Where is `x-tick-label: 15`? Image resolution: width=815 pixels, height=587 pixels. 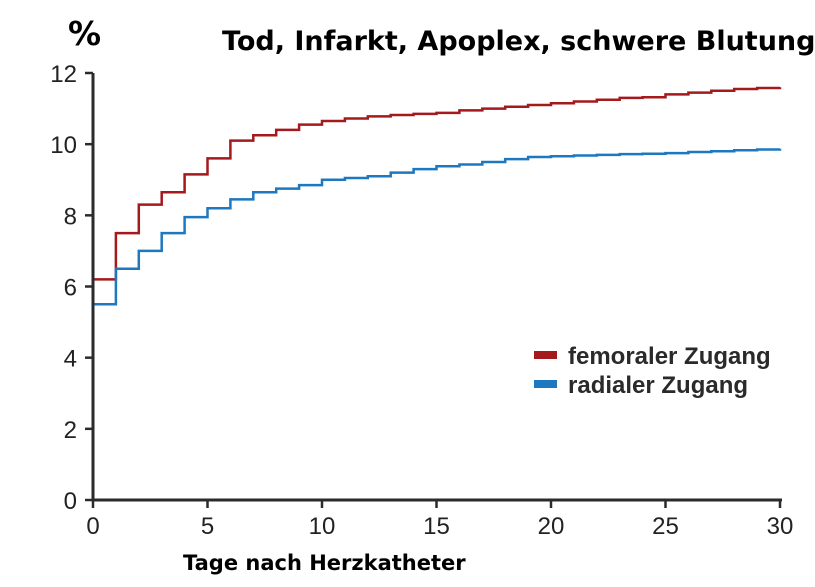
x-tick-label: 15 is located at coordinates (436, 526).